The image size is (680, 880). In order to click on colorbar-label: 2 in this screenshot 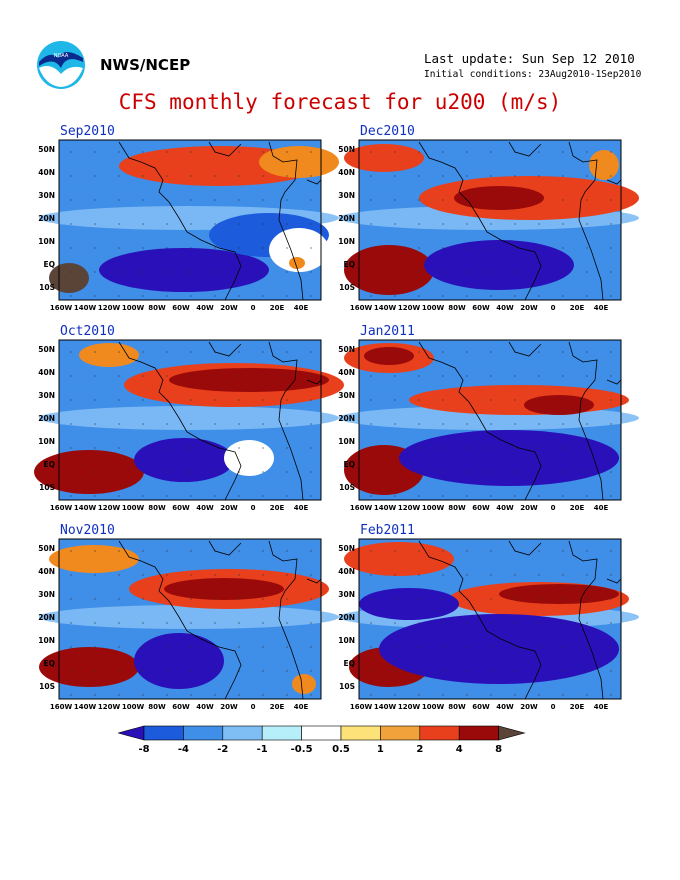, I will do `click(419, 749)`.